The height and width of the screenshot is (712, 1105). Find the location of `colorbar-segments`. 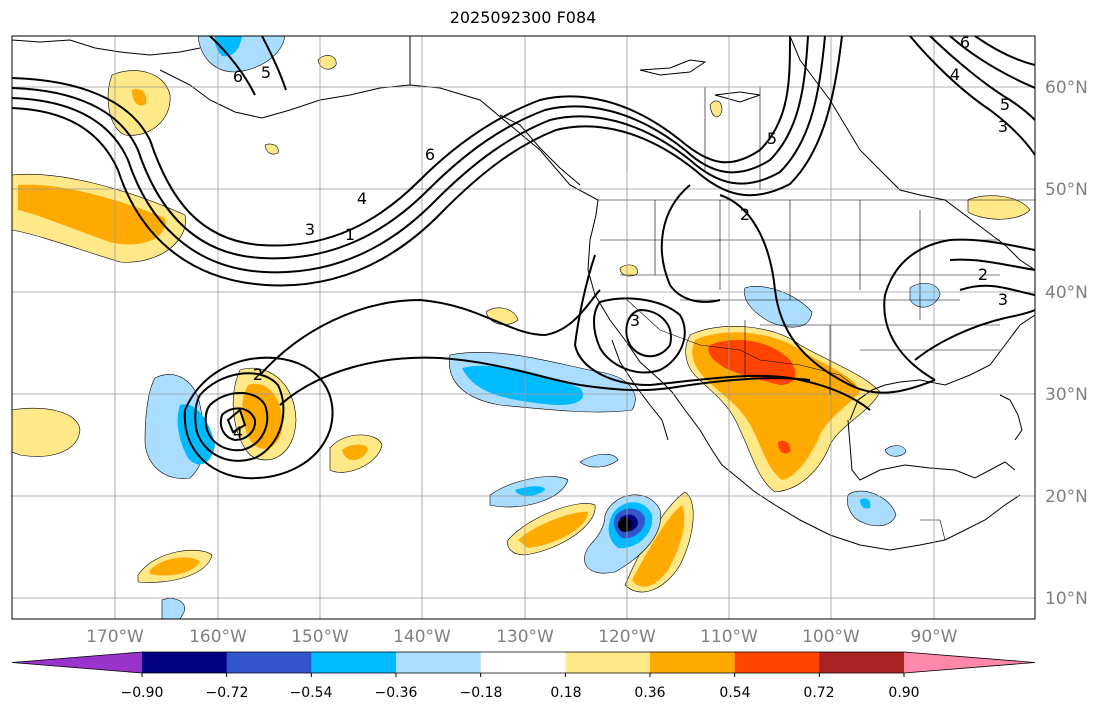

colorbar-segments is located at coordinates (523, 664).